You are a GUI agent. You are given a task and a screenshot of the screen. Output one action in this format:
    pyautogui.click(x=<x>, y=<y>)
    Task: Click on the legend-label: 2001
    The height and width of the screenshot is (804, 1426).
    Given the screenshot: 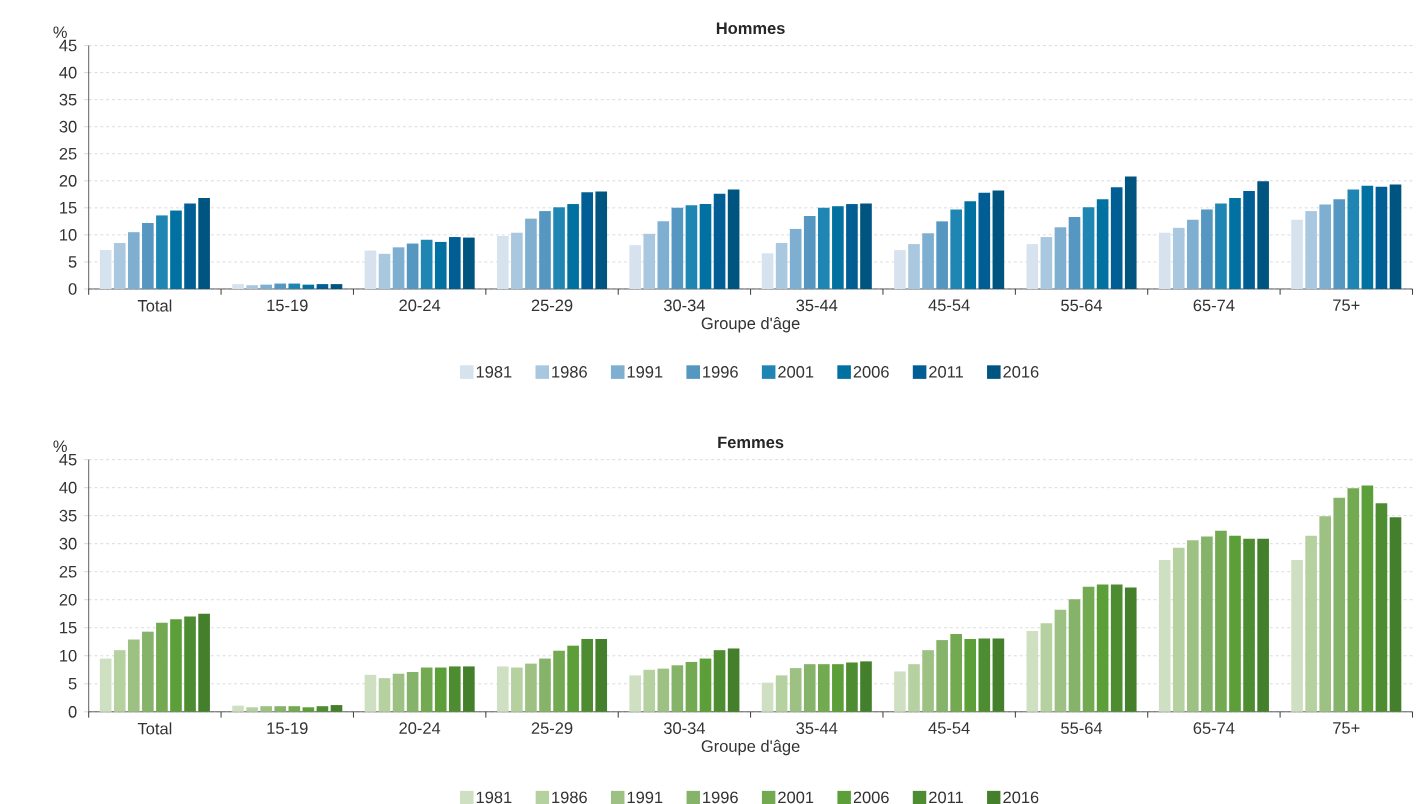 What is the action you would take?
    pyautogui.click(x=796, y=797)
    